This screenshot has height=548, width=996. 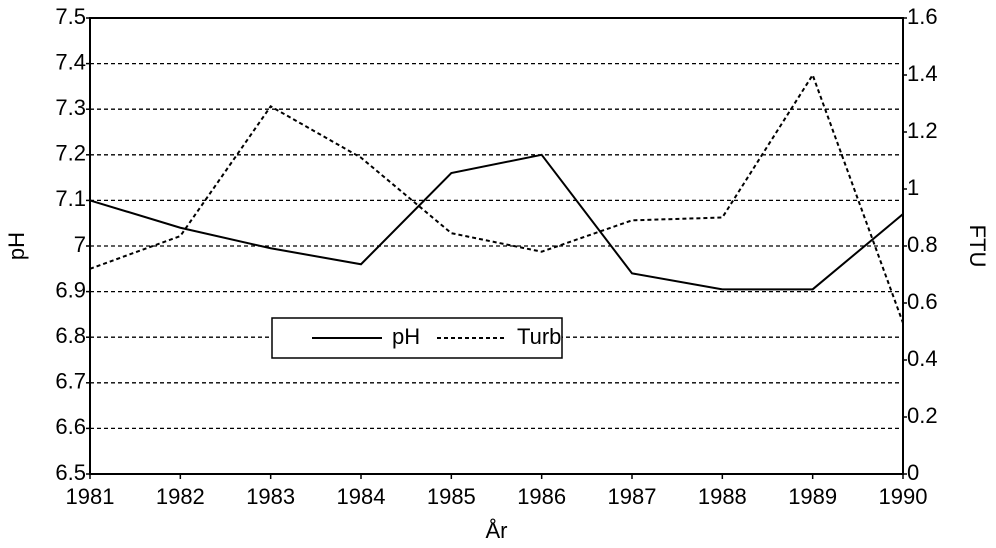 What do you see at coordinates (922, 130) in the screenshot?
I see `y2-tick-label: 1.2` at bounding box center [922, 130].